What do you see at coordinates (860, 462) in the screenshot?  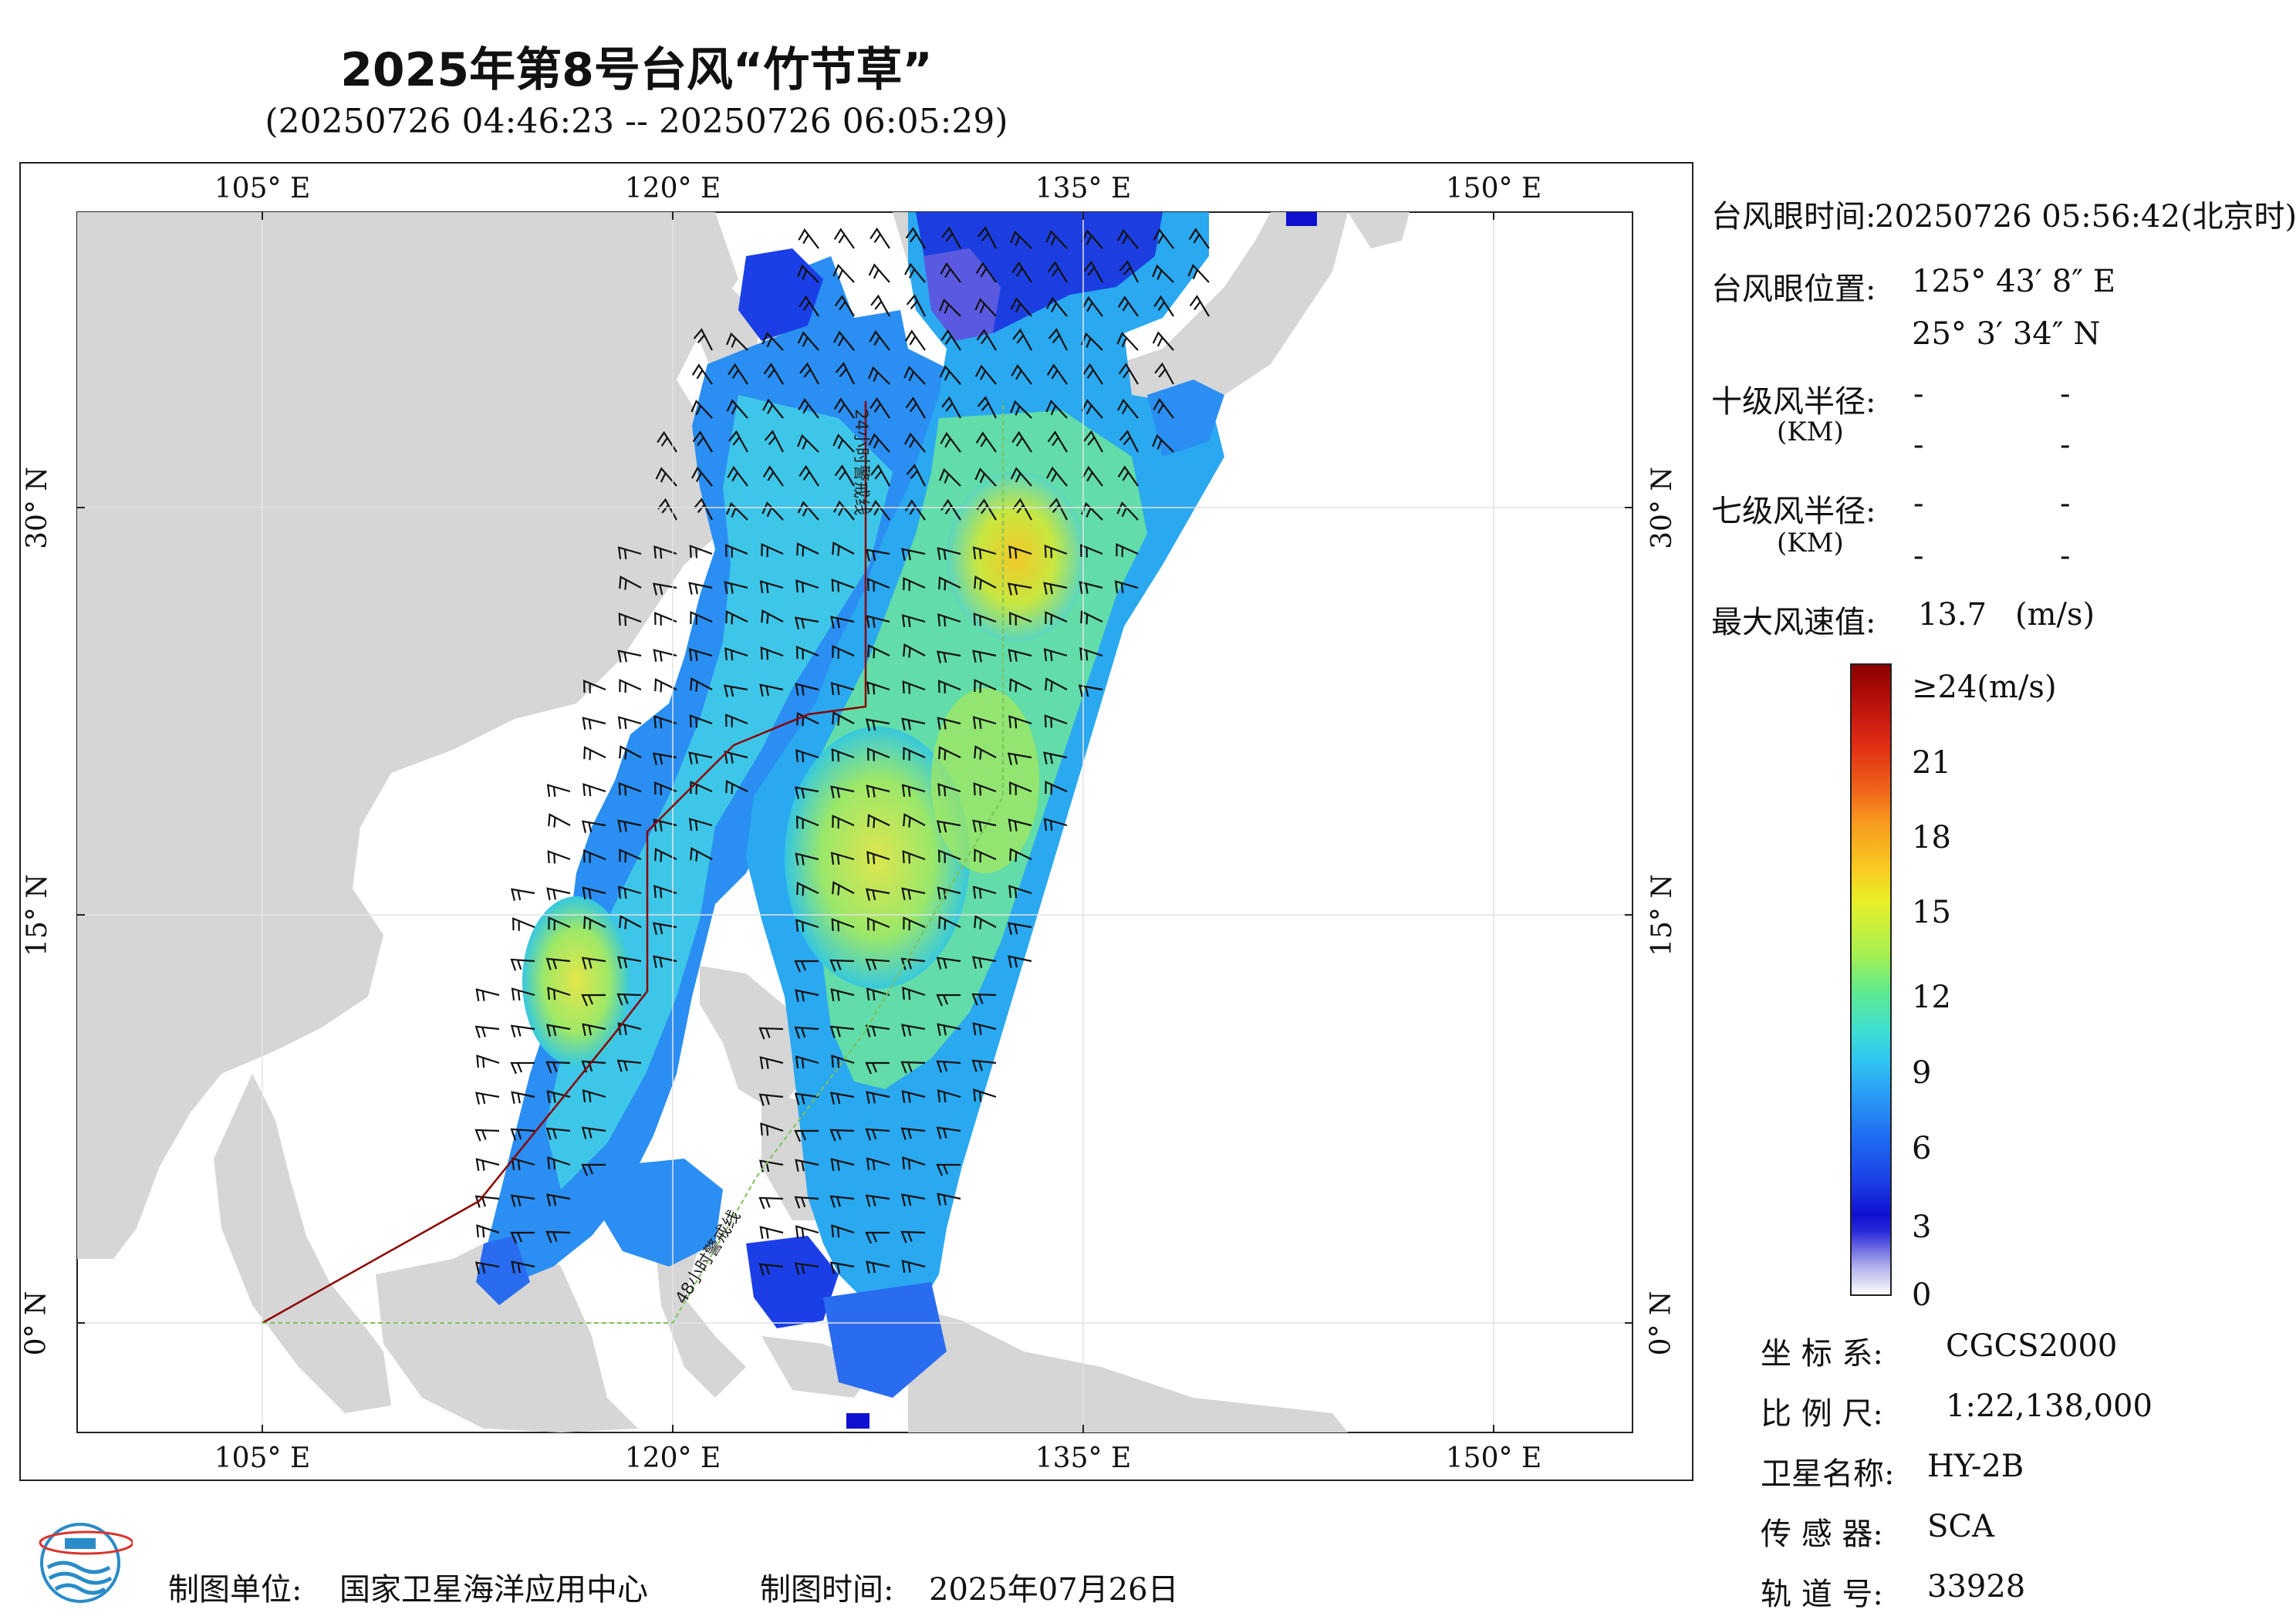 I see `warning-label-24h: 24小时警戒线` at bounding box center [860, 462].